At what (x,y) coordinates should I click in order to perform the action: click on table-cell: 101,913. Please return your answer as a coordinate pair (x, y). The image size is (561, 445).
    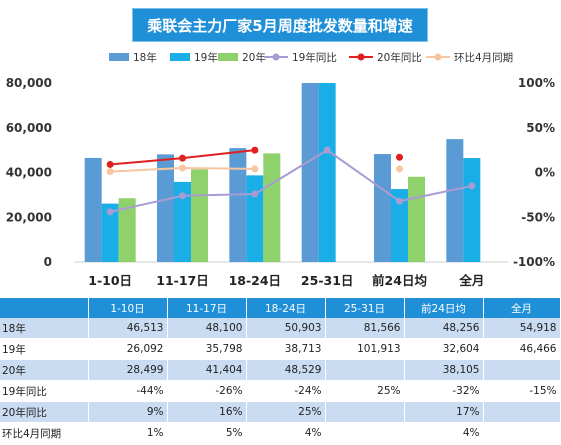
    Looking at the image, I should click on (365, 349).